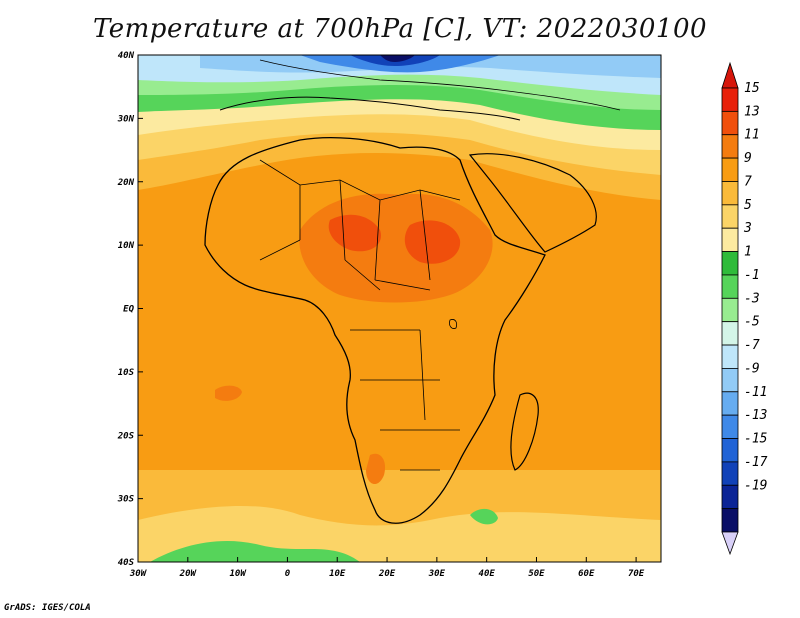 The image size is (800, 618). I want to click on colorbar-label: -7, so click(752, 345).